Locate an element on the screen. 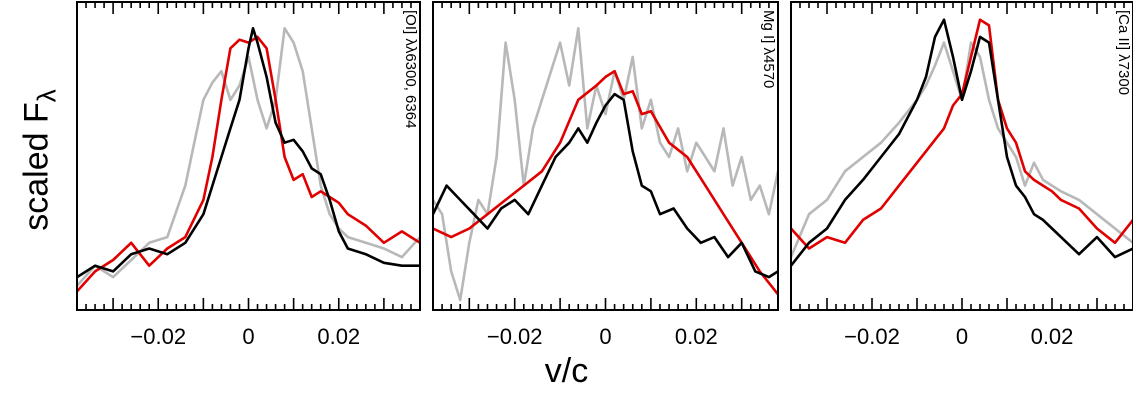 Image resolution: width=1133 pixels, height=396 pixels. panel-annotation: [OI] λλ6300, 6364 is located at coordinates (410, 69).